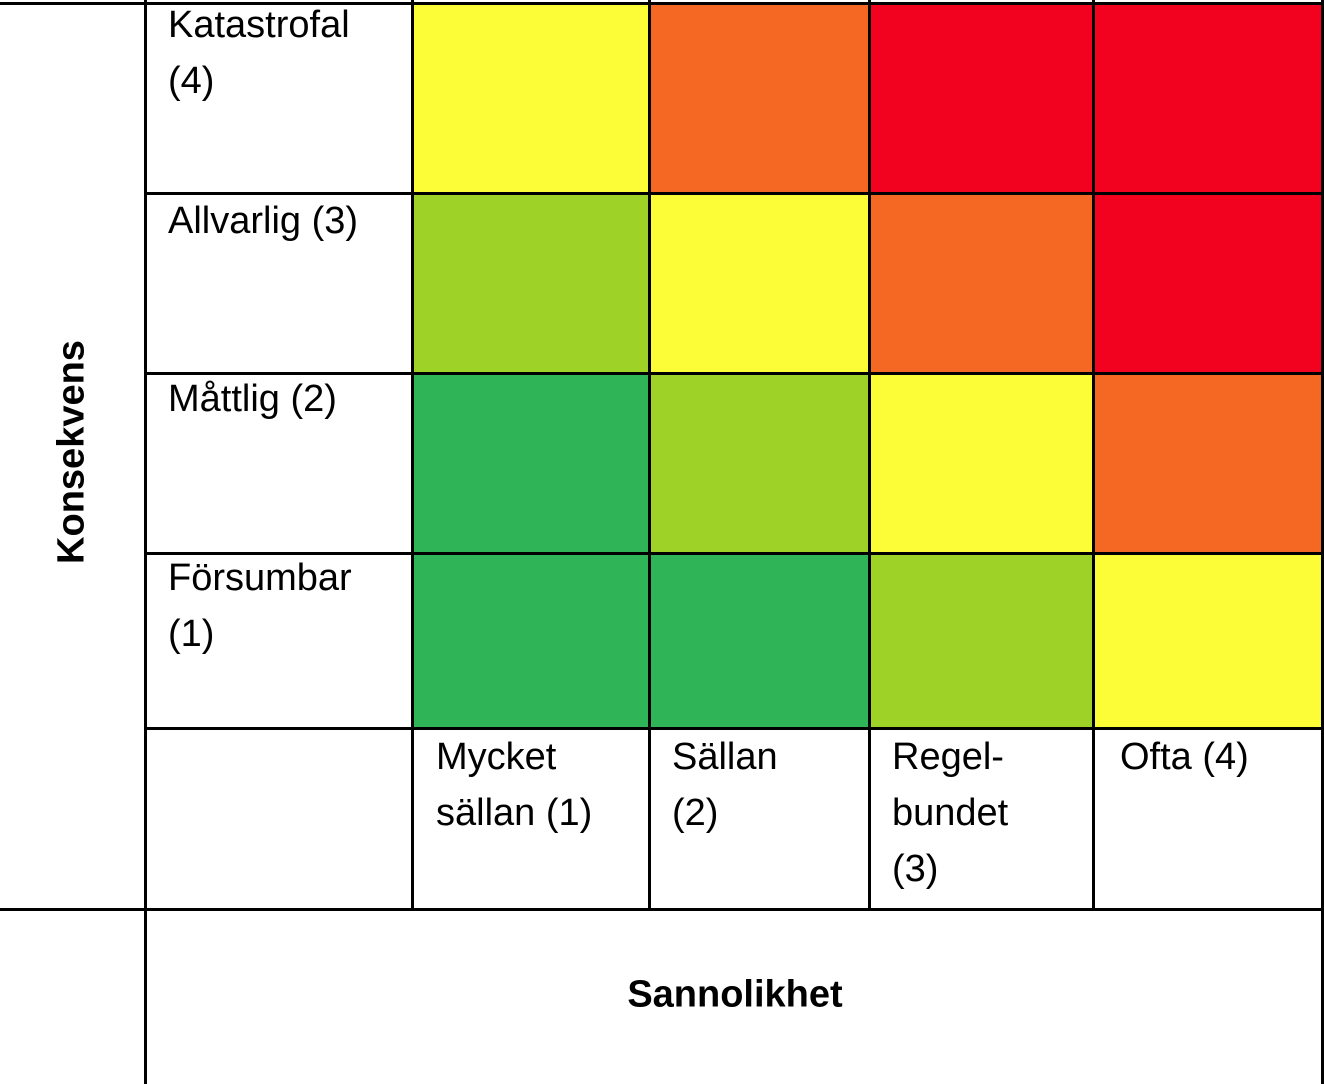 Image resolution: width=1324 pixels, height=1084 pixels. What do you see at coordinates (982, 284) in the screenshot?
I see `risk-cell-r3-c3` at bounding box center [982, 284].